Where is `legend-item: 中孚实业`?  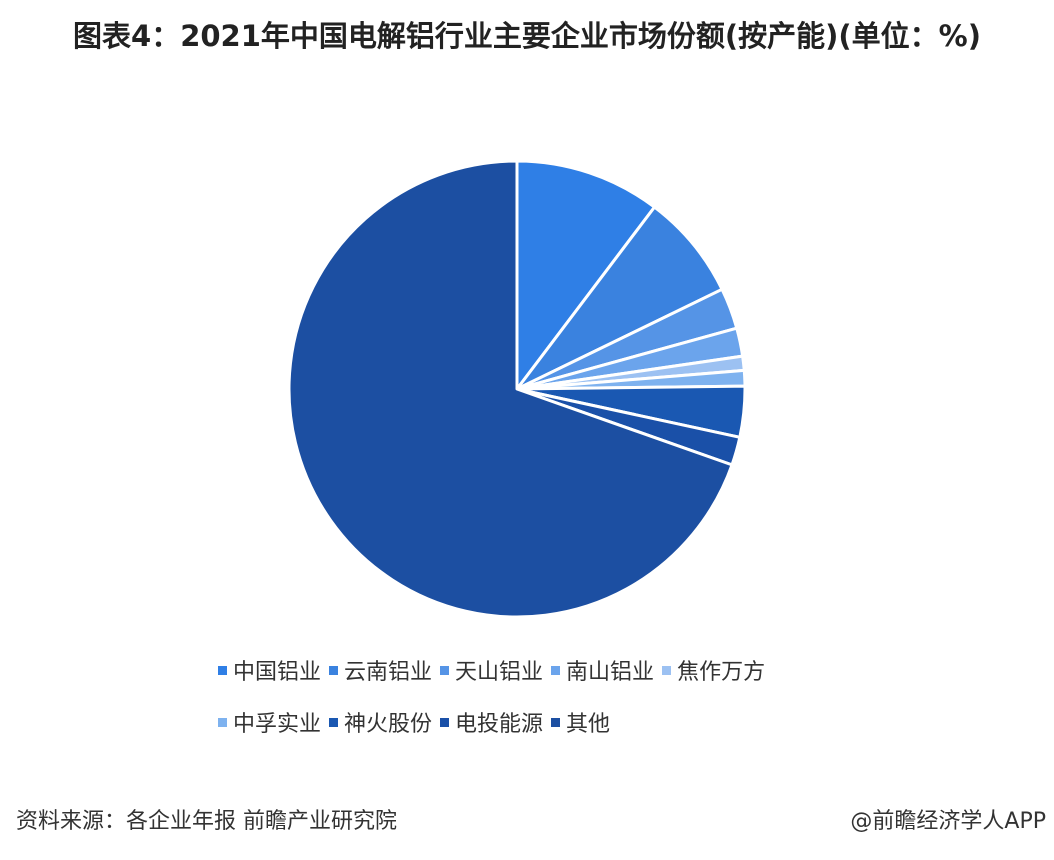 legend-item: 中孚实业 is located at coordinates (269, 722).